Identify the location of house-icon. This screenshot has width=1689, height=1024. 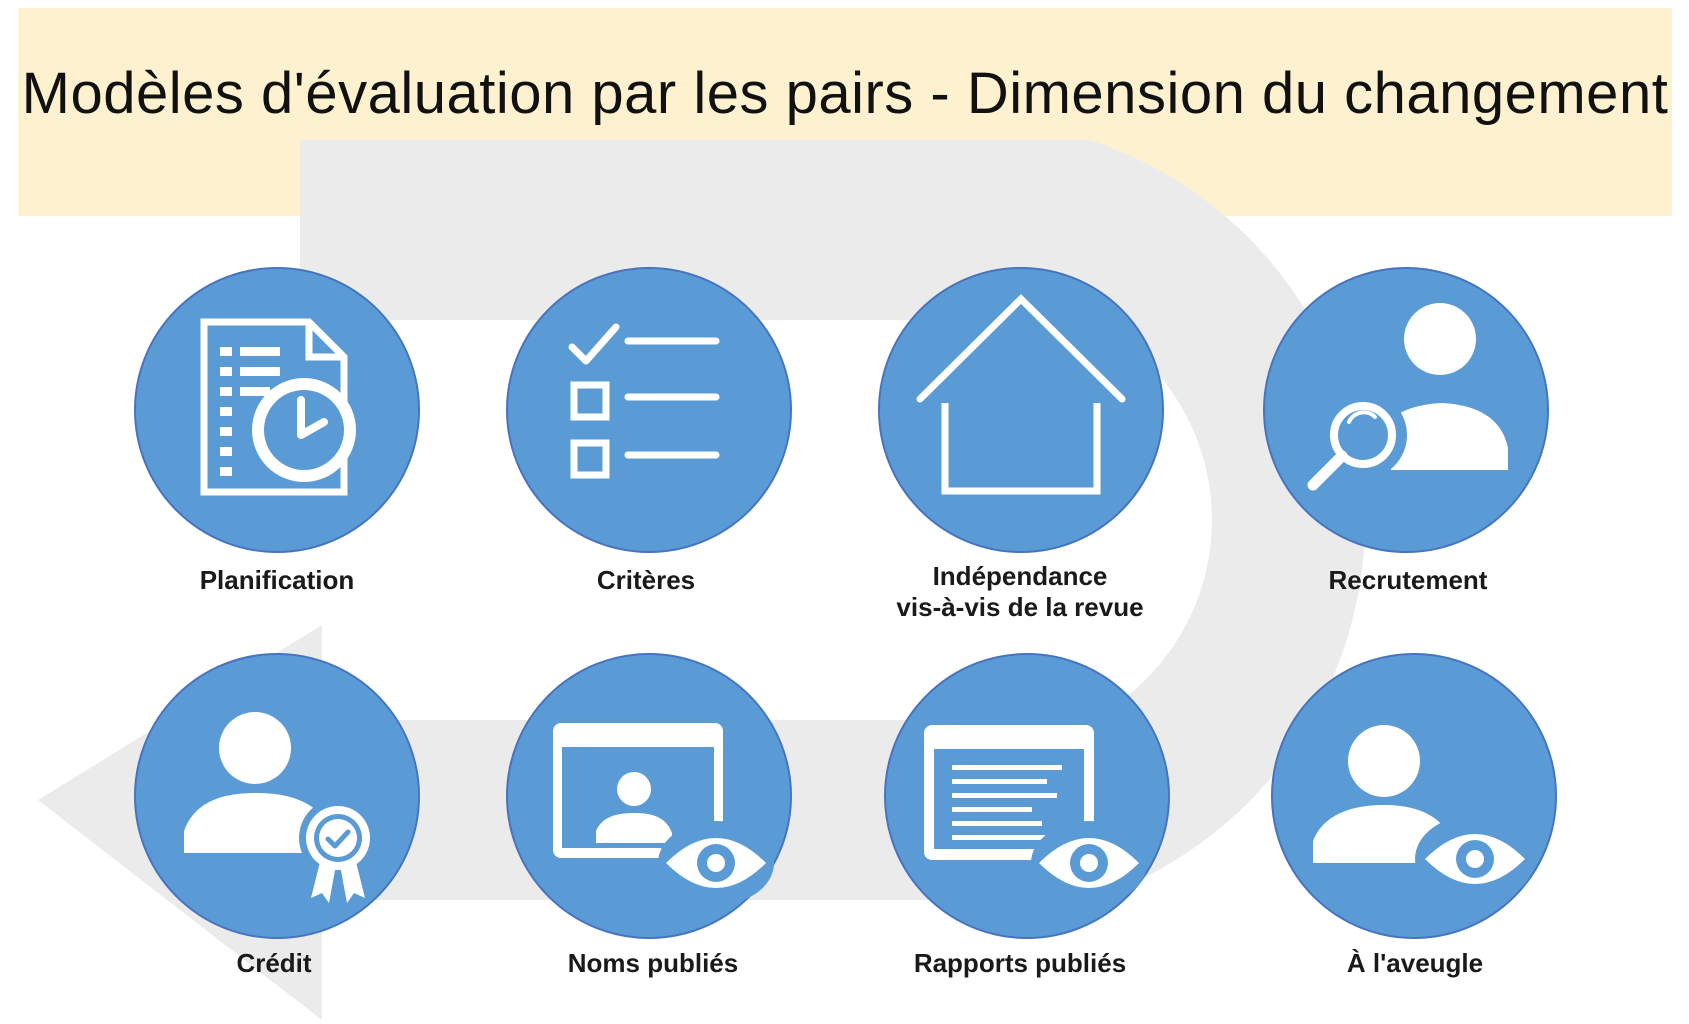
(1021, 394).